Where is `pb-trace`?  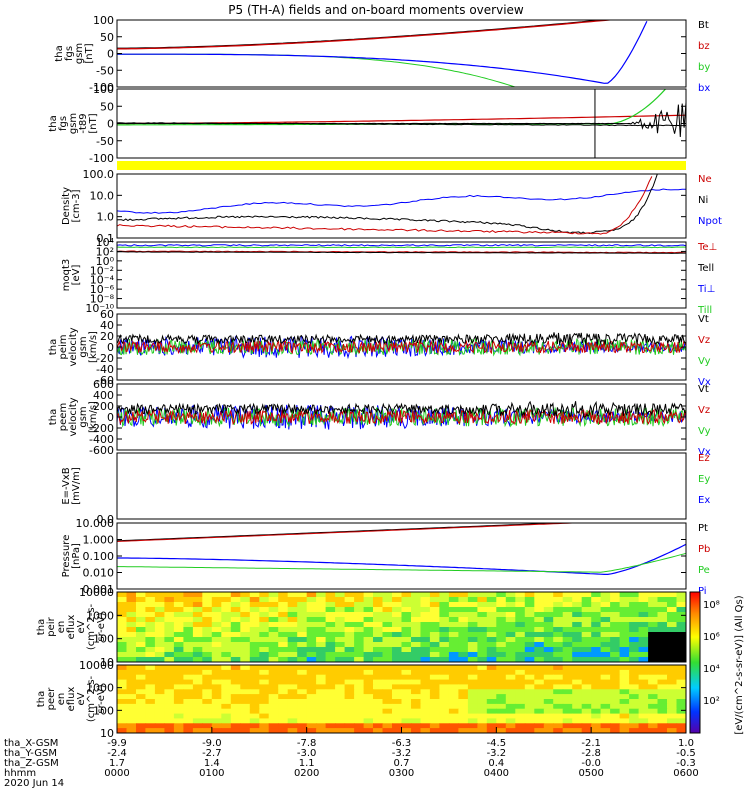 pb-trace is located at coordinates (351, 532).